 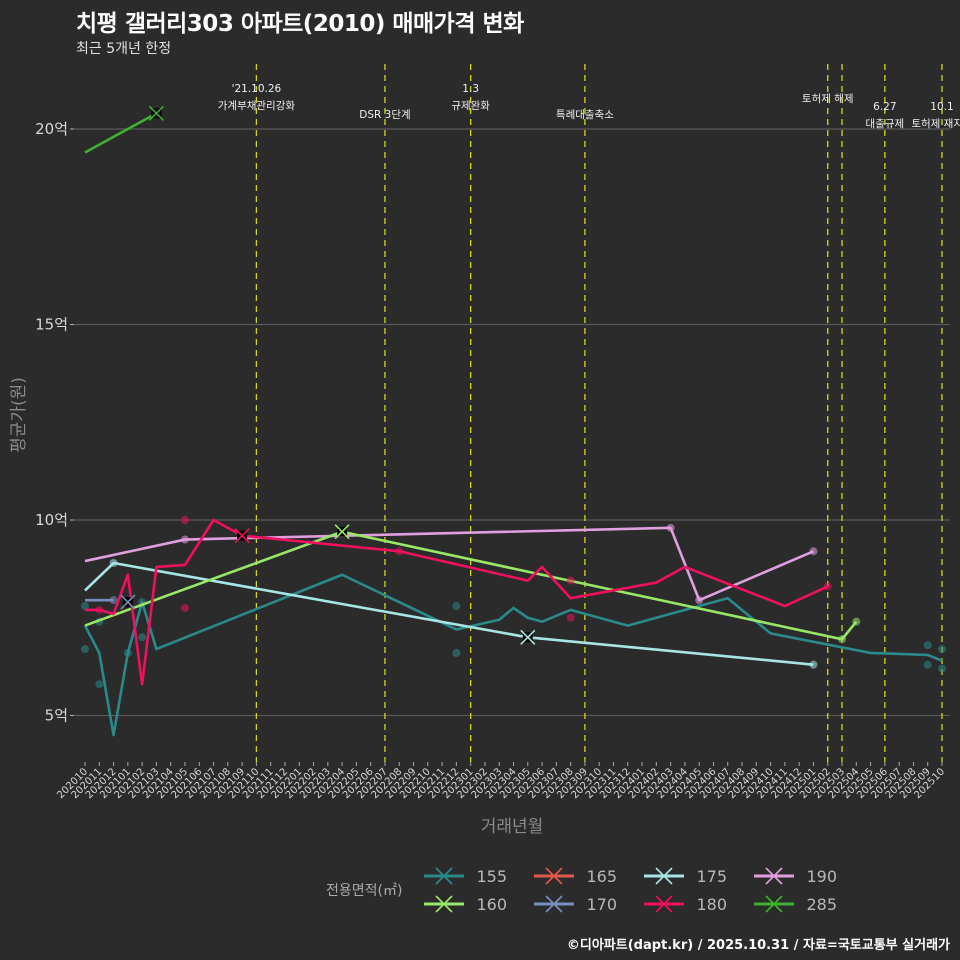 I want to click on legend-item-190: 190, so click(x=809, y=876).